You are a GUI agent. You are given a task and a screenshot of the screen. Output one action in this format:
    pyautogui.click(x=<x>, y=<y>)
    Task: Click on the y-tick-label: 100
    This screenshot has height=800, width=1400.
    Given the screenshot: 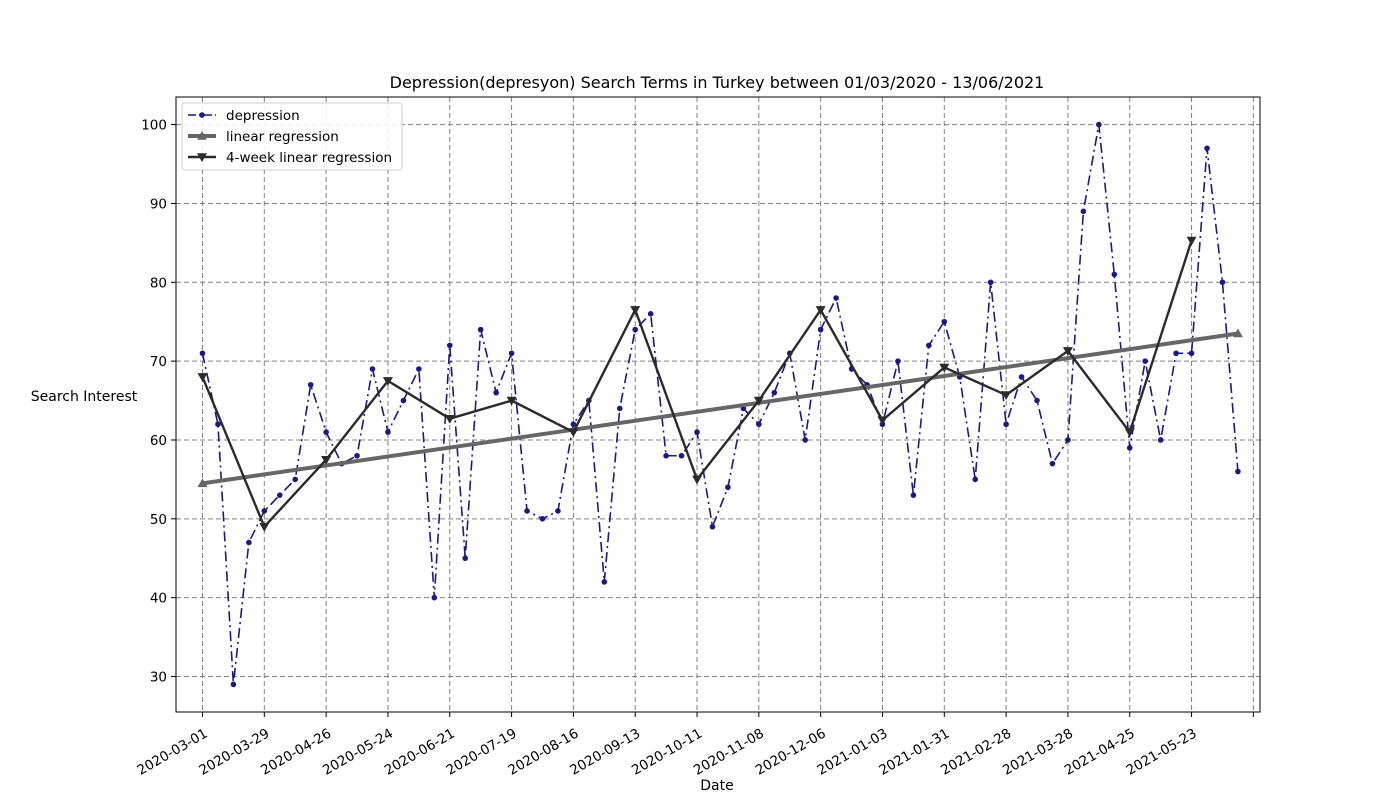 What is the action you would take?
    pyautogui.click(x=154, y=126)
    